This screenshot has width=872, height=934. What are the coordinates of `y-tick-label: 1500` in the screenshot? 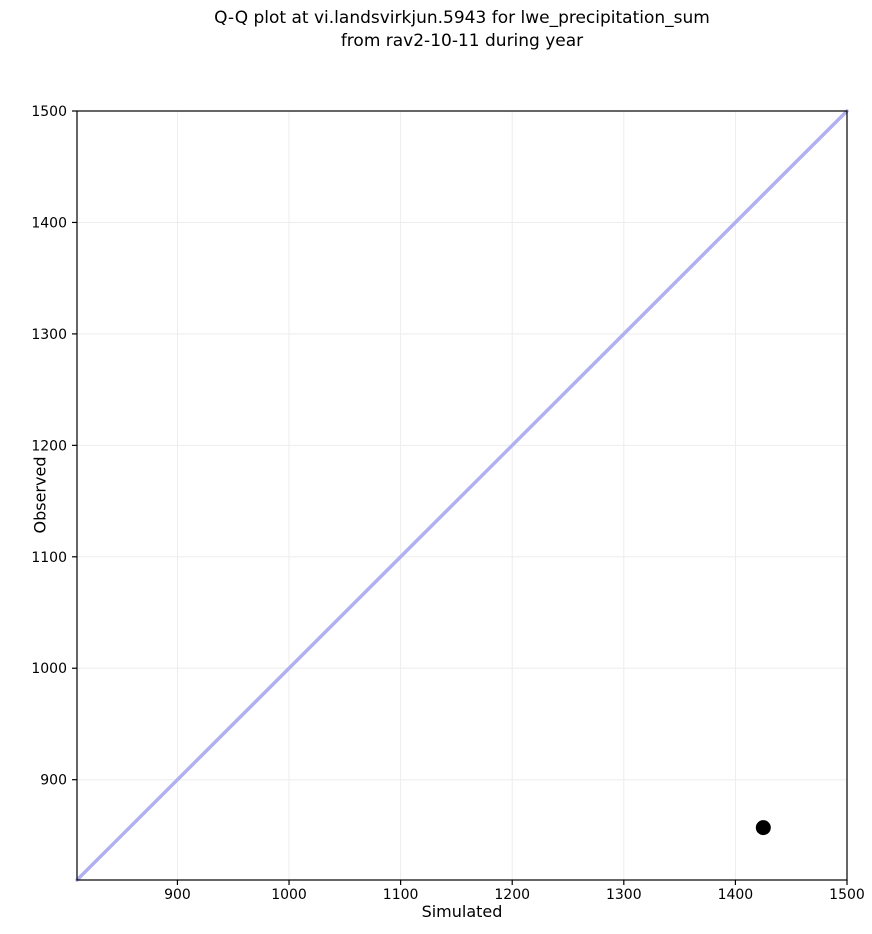 It's located at (49, 112).